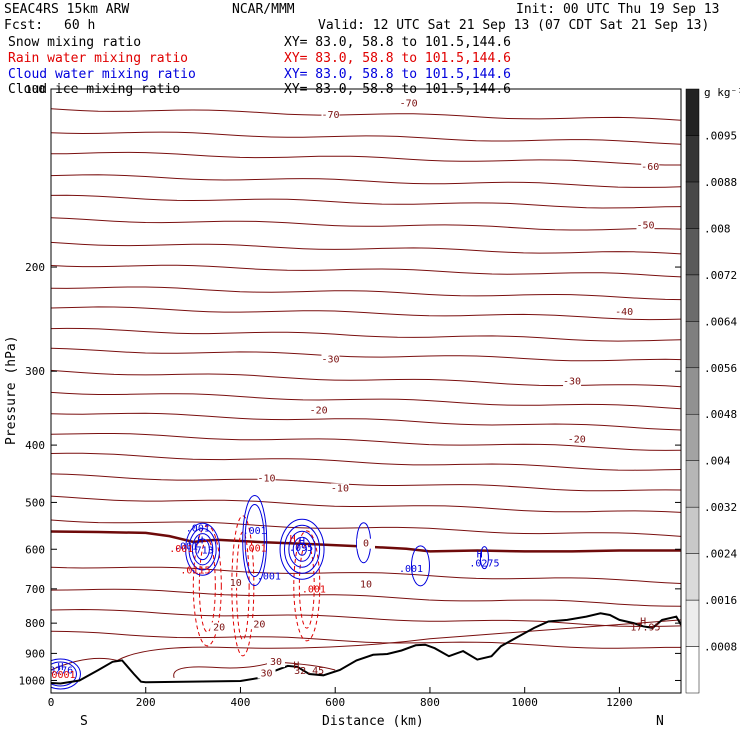 The height and width of the screenshot is (740, 740). What do you see at coordinates (373, 721) in the screenshot?
I see `x-axis-label: Distance (km)` at bounding box center [373, 721].